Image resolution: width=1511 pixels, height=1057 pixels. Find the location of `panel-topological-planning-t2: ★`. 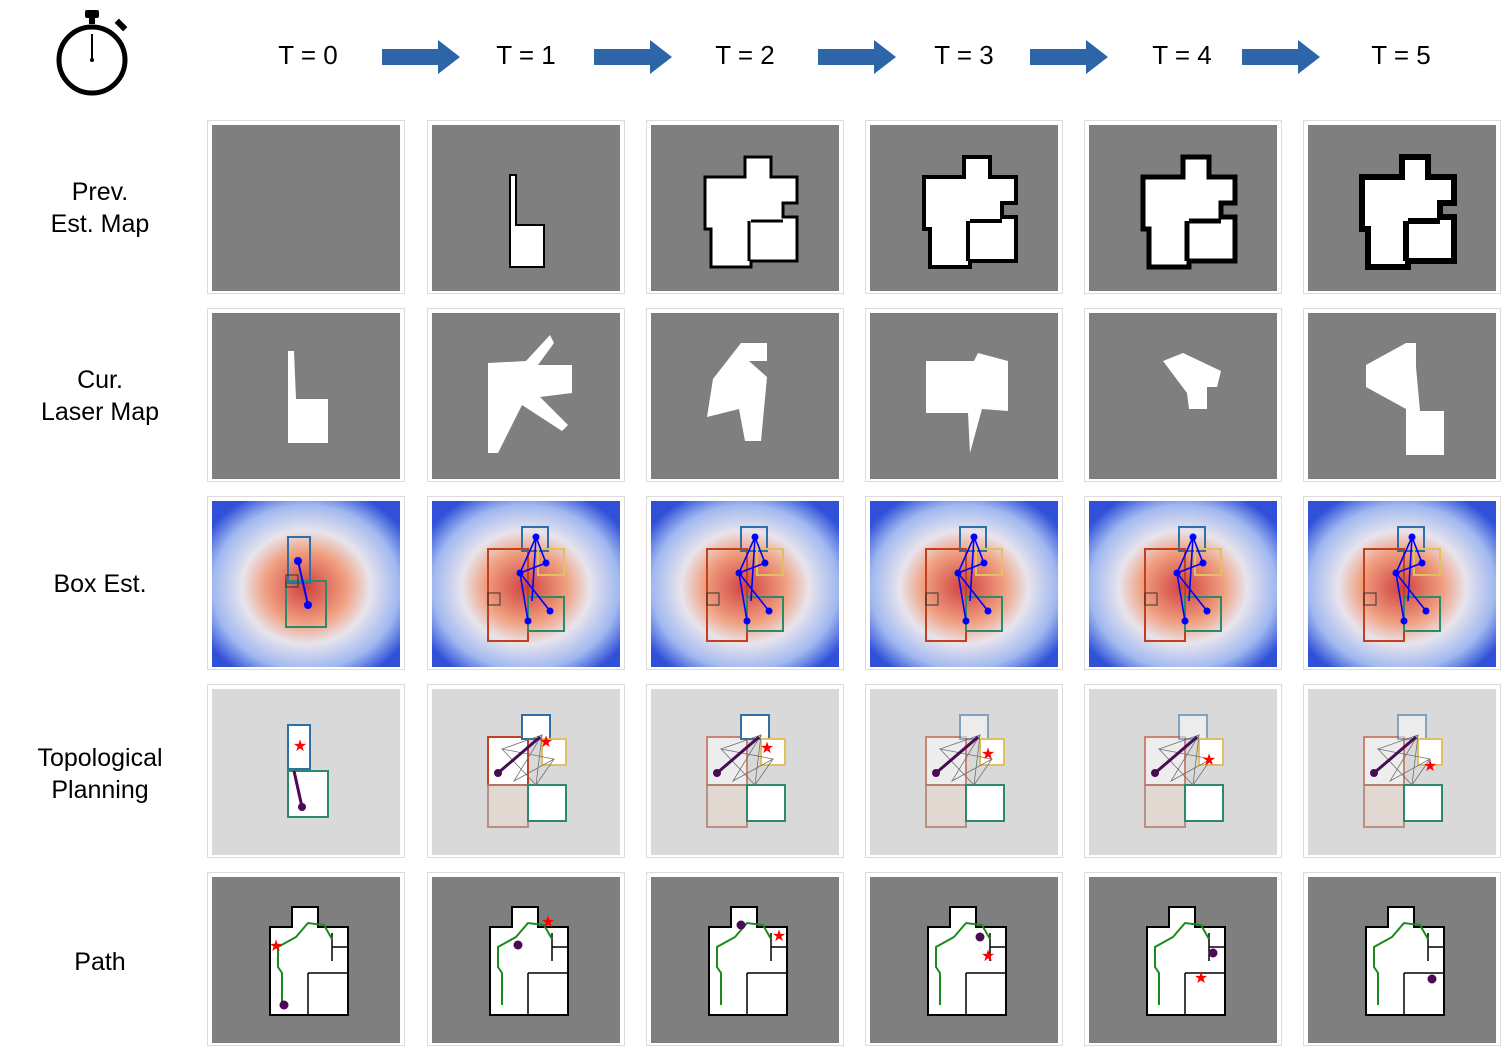

panel-topological-planning-t2: ★ is located at coordinates (745, 771).